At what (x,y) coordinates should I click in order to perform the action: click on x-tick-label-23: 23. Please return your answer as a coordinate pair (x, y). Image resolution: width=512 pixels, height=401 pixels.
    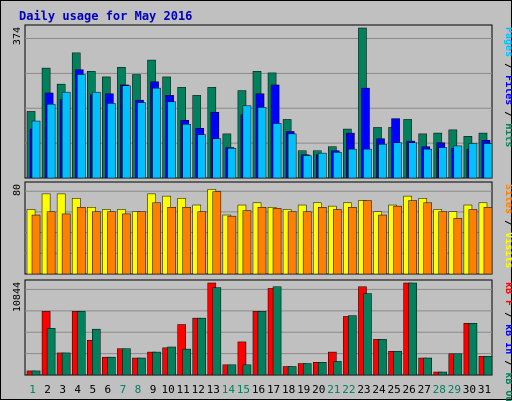
    Looking at the image, I should click on (363, 389).